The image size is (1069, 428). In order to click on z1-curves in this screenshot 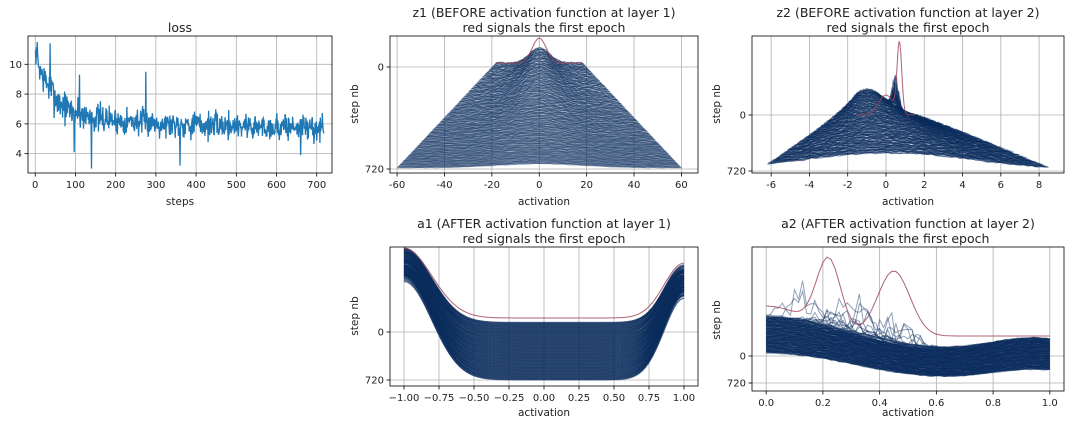, I will do `click(539, 103)`.